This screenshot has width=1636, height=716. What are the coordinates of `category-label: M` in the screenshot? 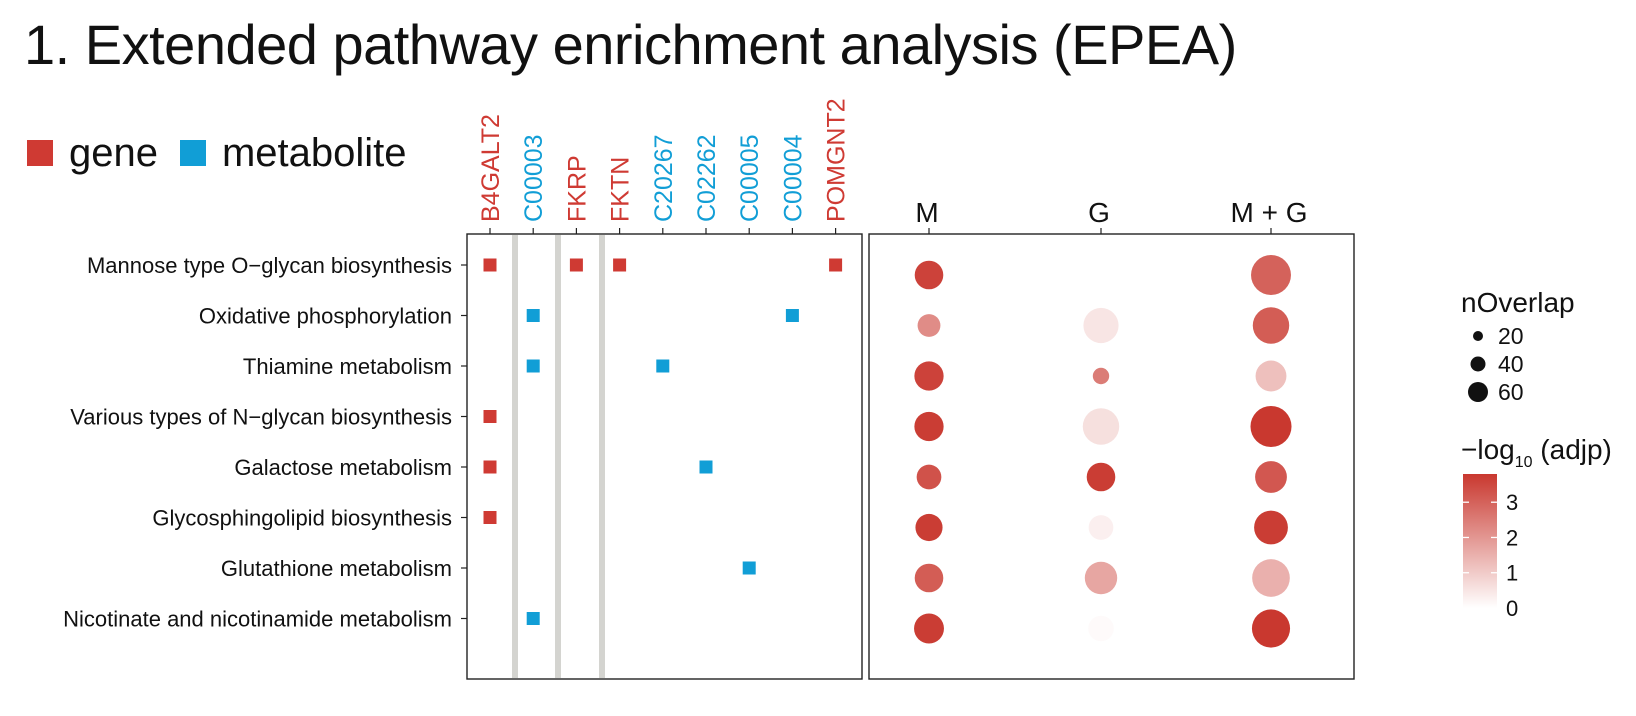 It's located at (926, 212).